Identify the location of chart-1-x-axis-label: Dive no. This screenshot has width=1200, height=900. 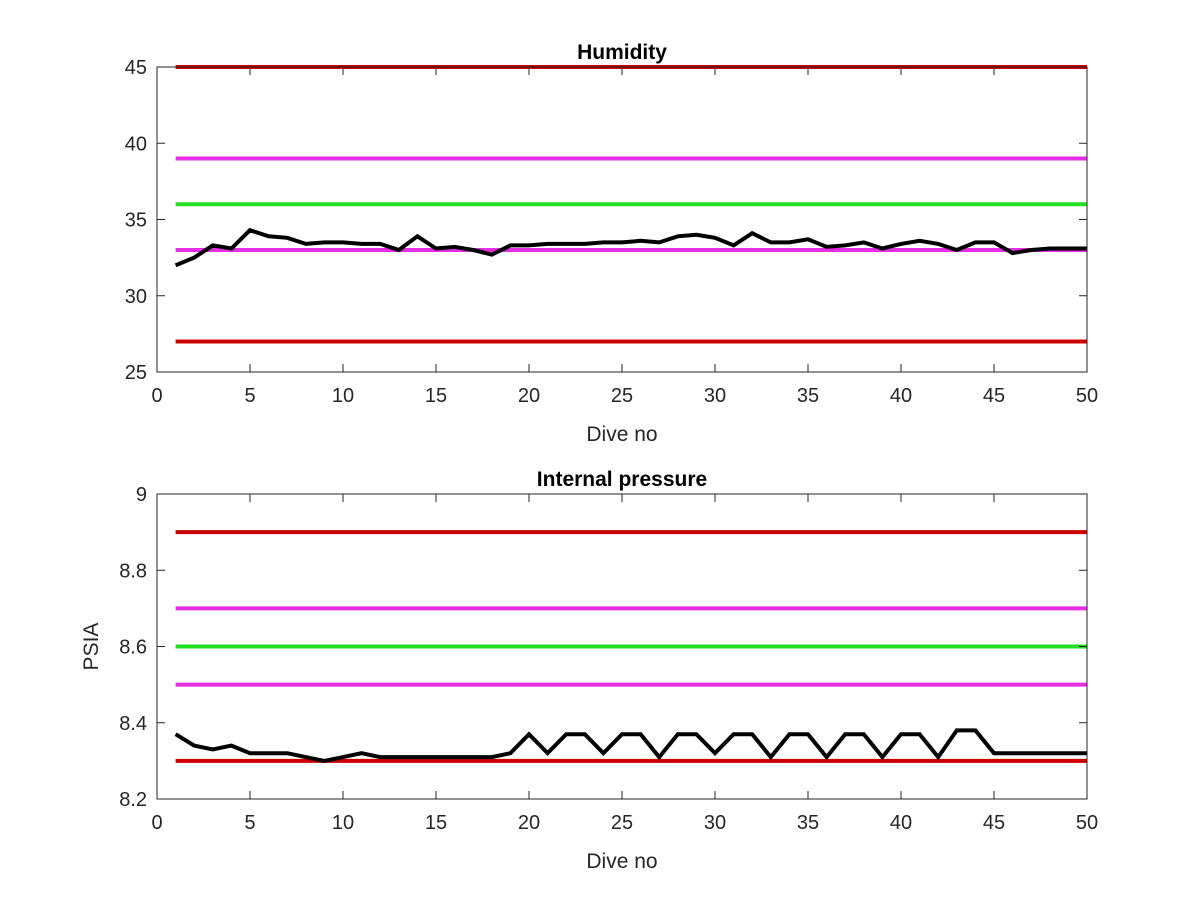
(621, 434).